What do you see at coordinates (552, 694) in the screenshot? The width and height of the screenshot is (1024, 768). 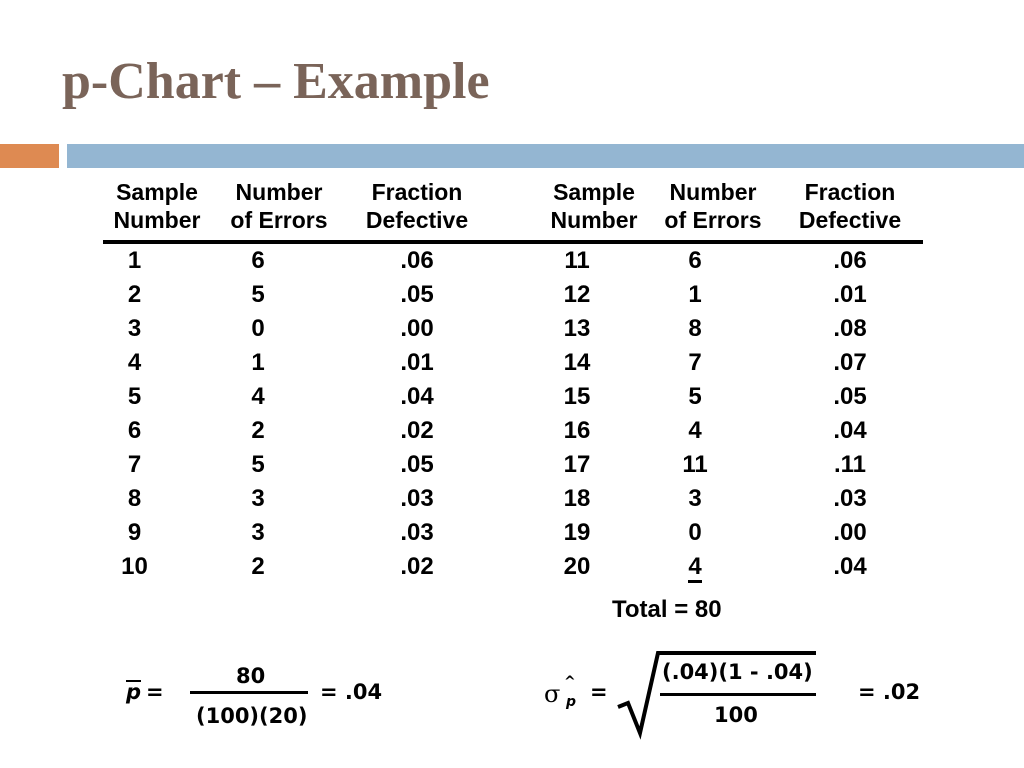 I see `sigma-symbol: σ` at bounding box center [552, 694].